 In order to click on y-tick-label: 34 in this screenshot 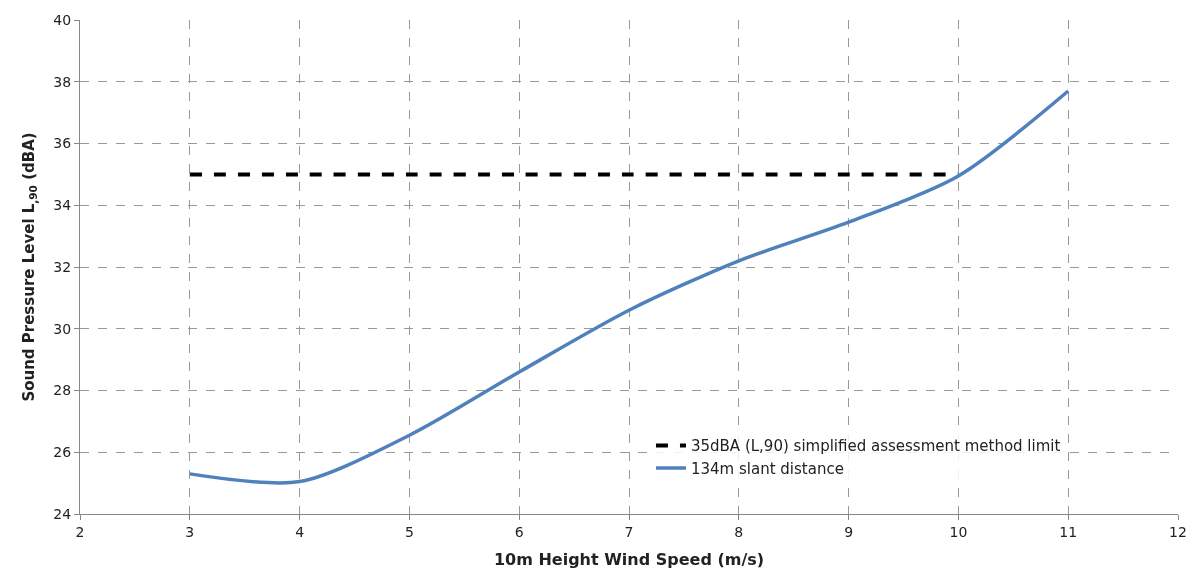, I will do `click(62, 205)`.